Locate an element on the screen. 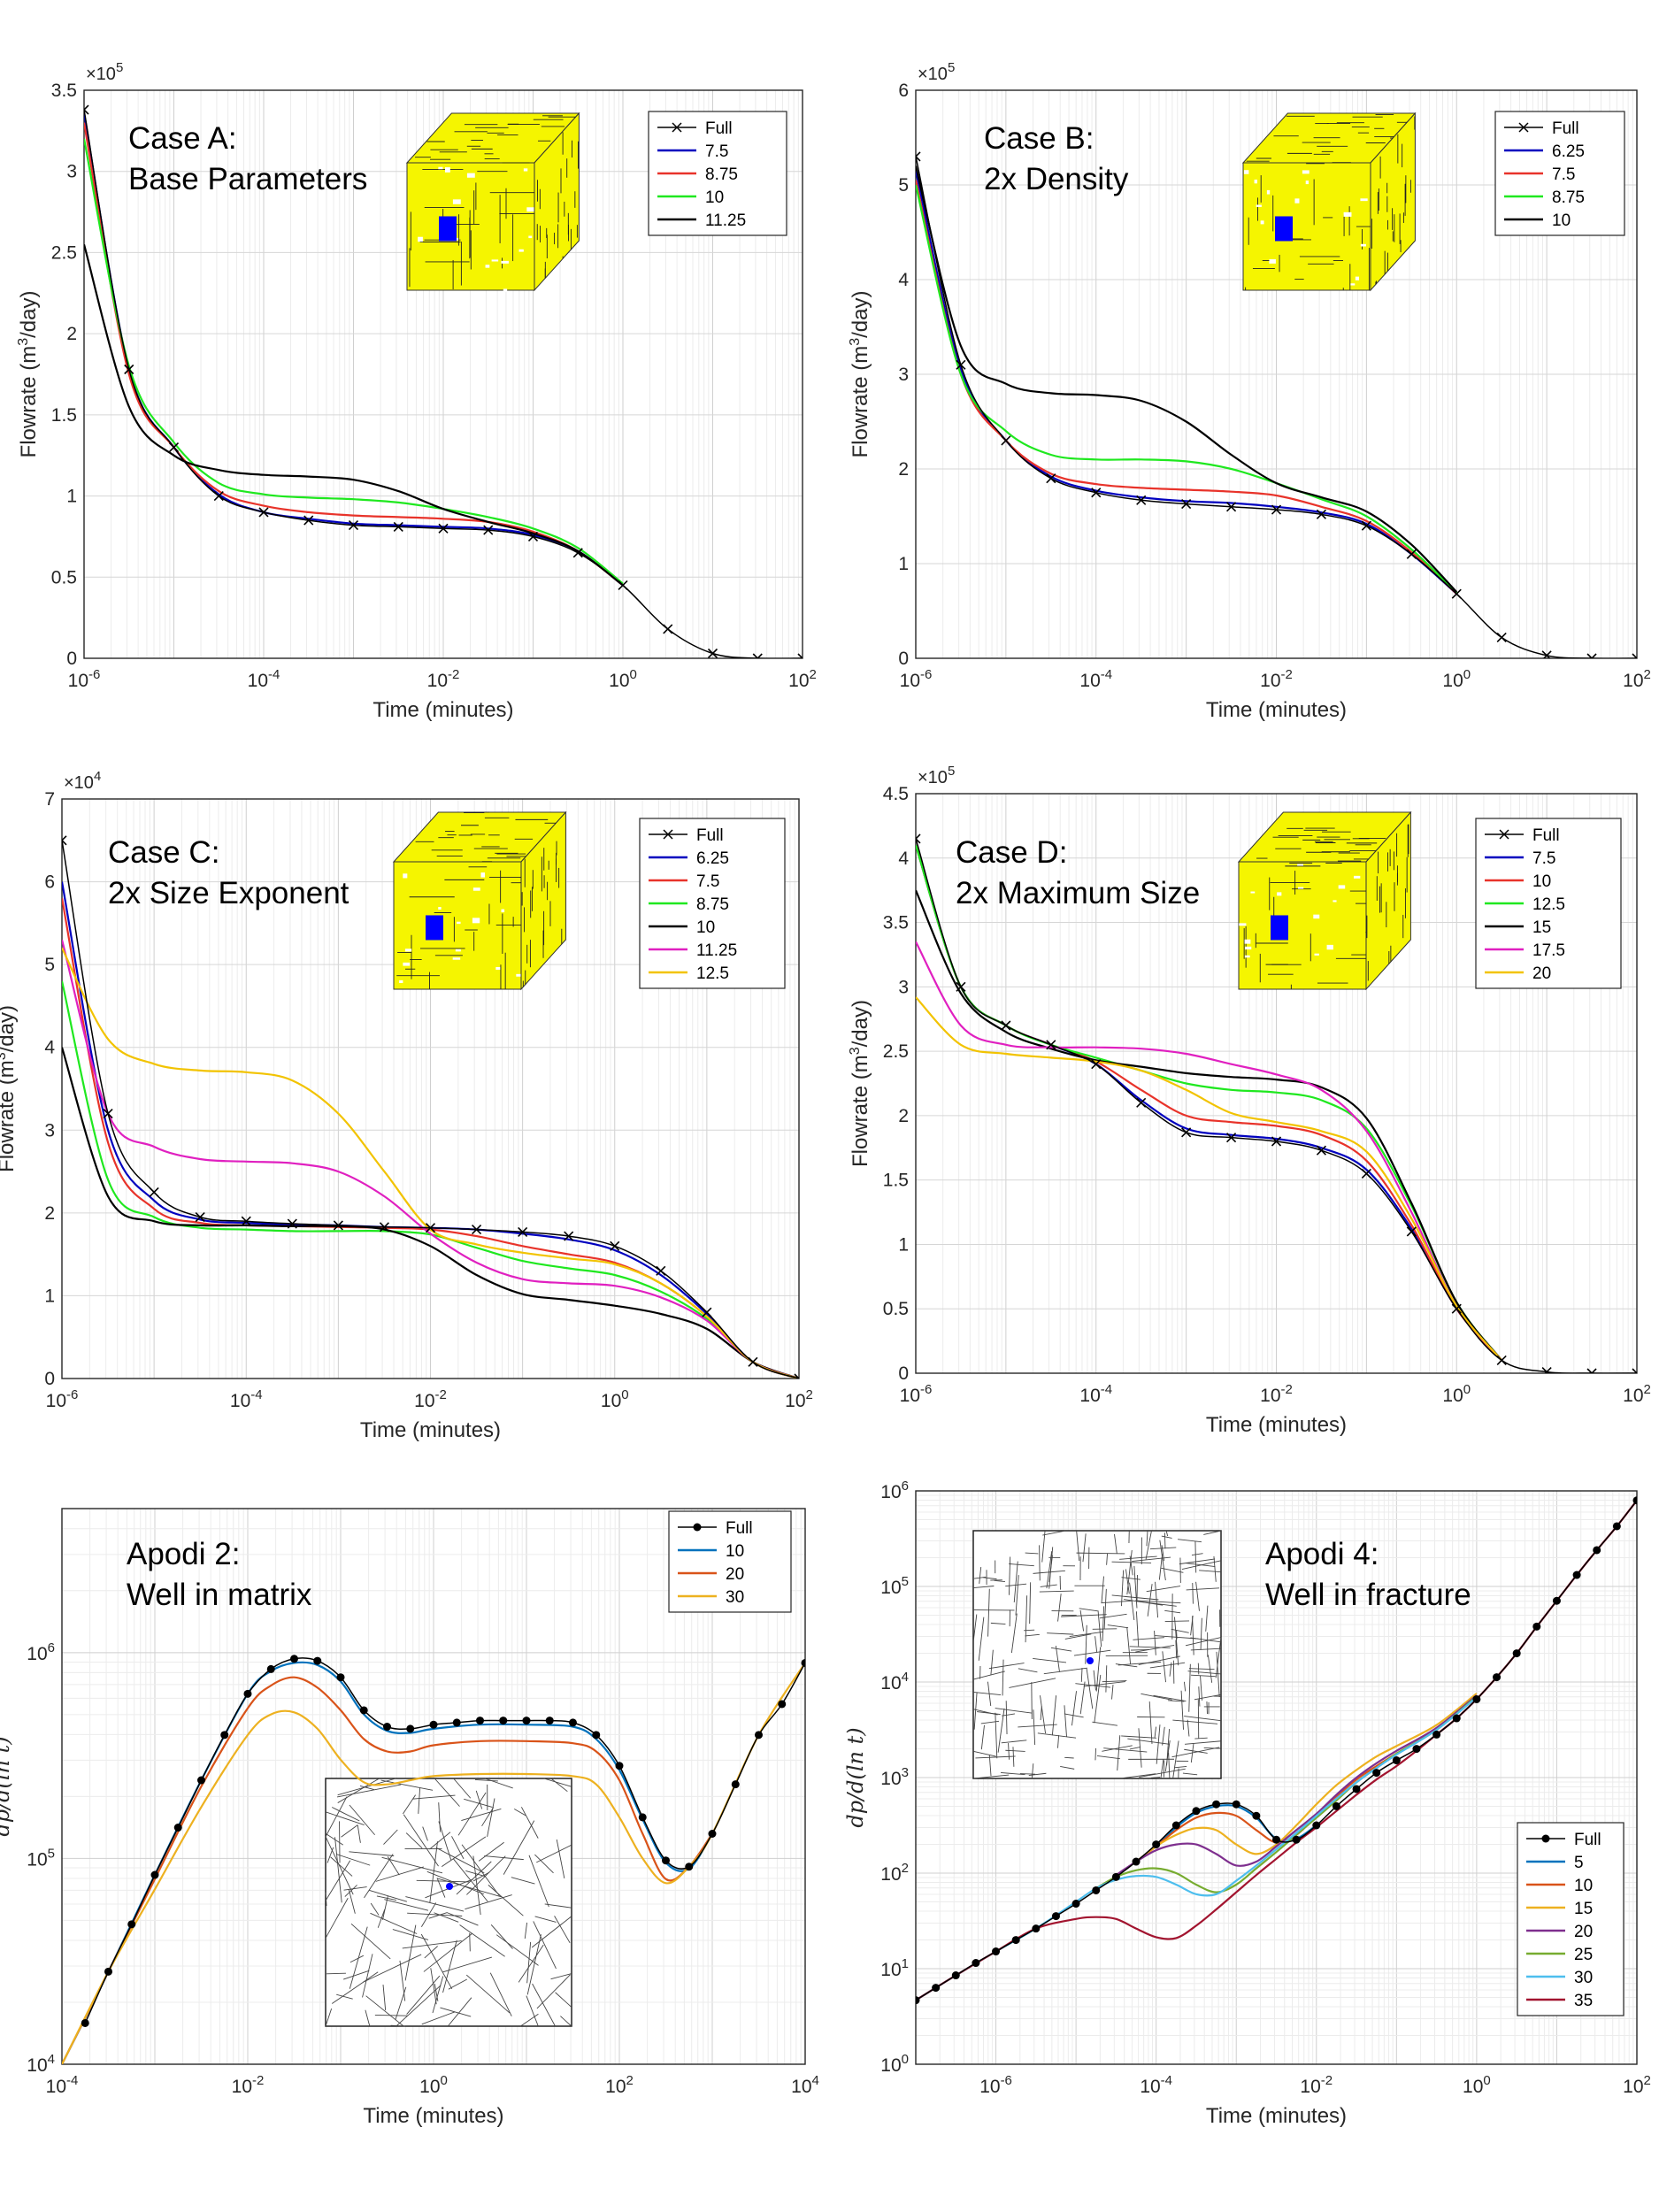 The width and height of the screenshot is (1659, 2212). legend-entry: 7.5 is located at coordinates (693, 152).